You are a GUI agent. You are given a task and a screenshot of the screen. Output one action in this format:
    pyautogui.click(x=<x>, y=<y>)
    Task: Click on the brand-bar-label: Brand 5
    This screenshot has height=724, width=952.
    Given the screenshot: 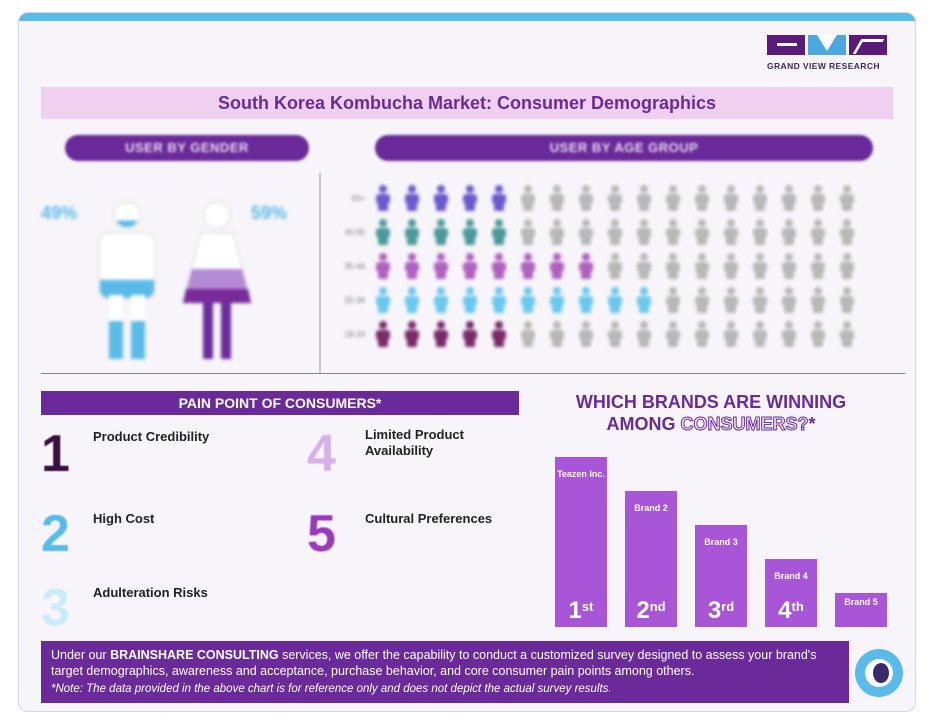 What is the action you would take?
    pyautogui.click(x=861, y=602)
    